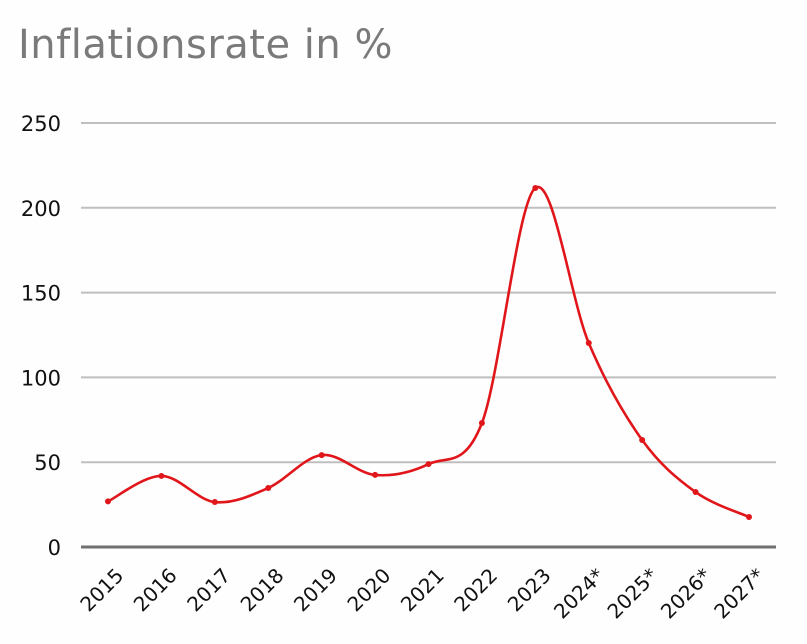 This screenshot has width=807, height=644. Describe the element at coordinates (739, 593) in the screenshot. I see `x-tick-label: 2027*` at that location.